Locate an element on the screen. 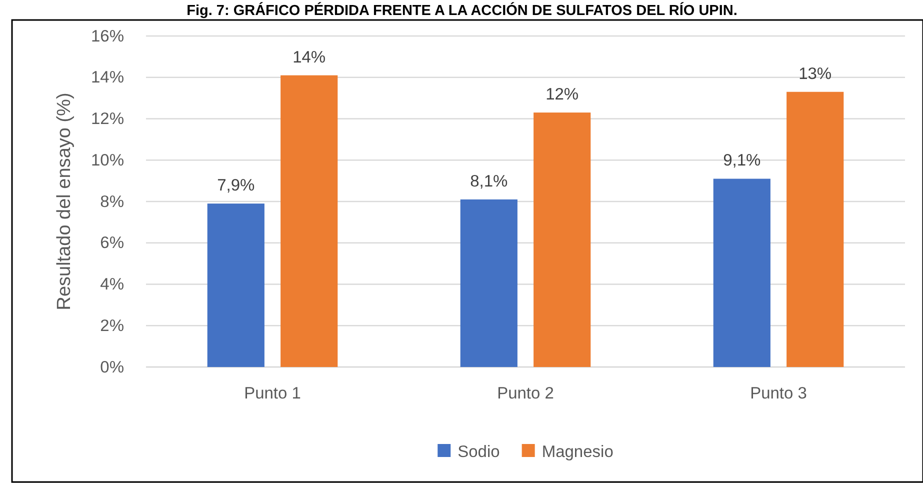  chart-title: Fig. 7: GRÁFICO PÉRDIDA FRENTE A LA ACCIÓN DE SULFATOS DEL RÍO UPIN. is located at coordinates (462, 10).